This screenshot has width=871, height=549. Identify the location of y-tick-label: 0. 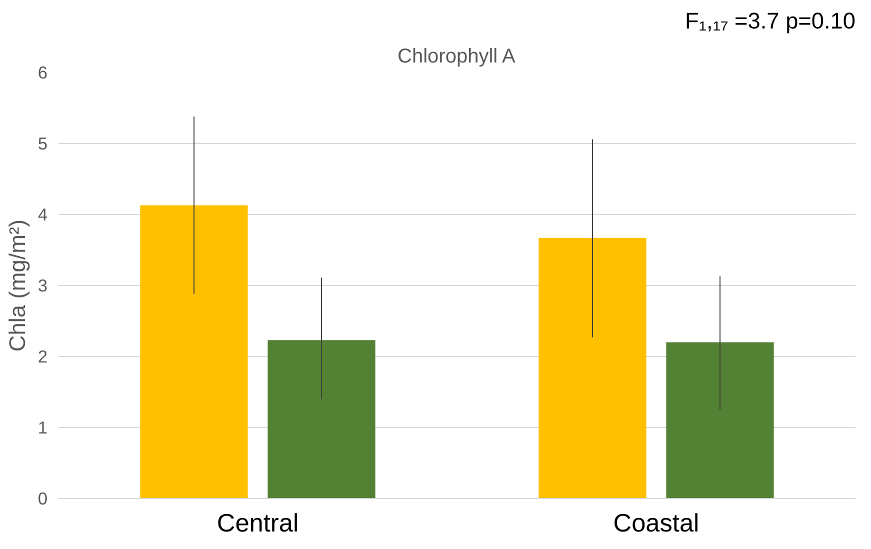
(43, 498).